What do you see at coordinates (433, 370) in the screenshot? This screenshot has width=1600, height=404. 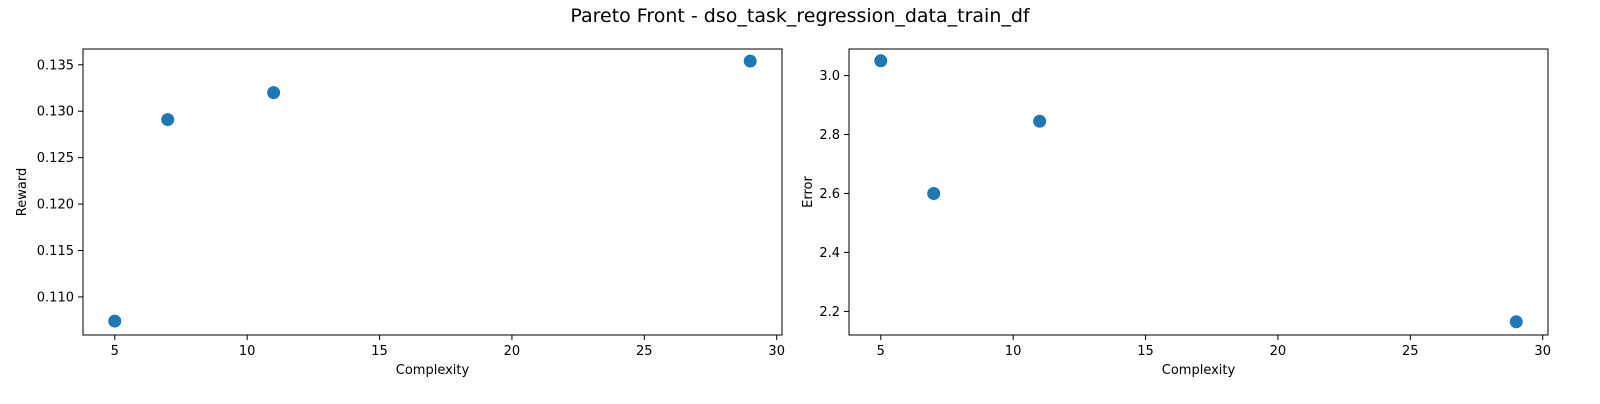 I see `reward-x-axis-label: Complexity` at bounding box center [433, 370].